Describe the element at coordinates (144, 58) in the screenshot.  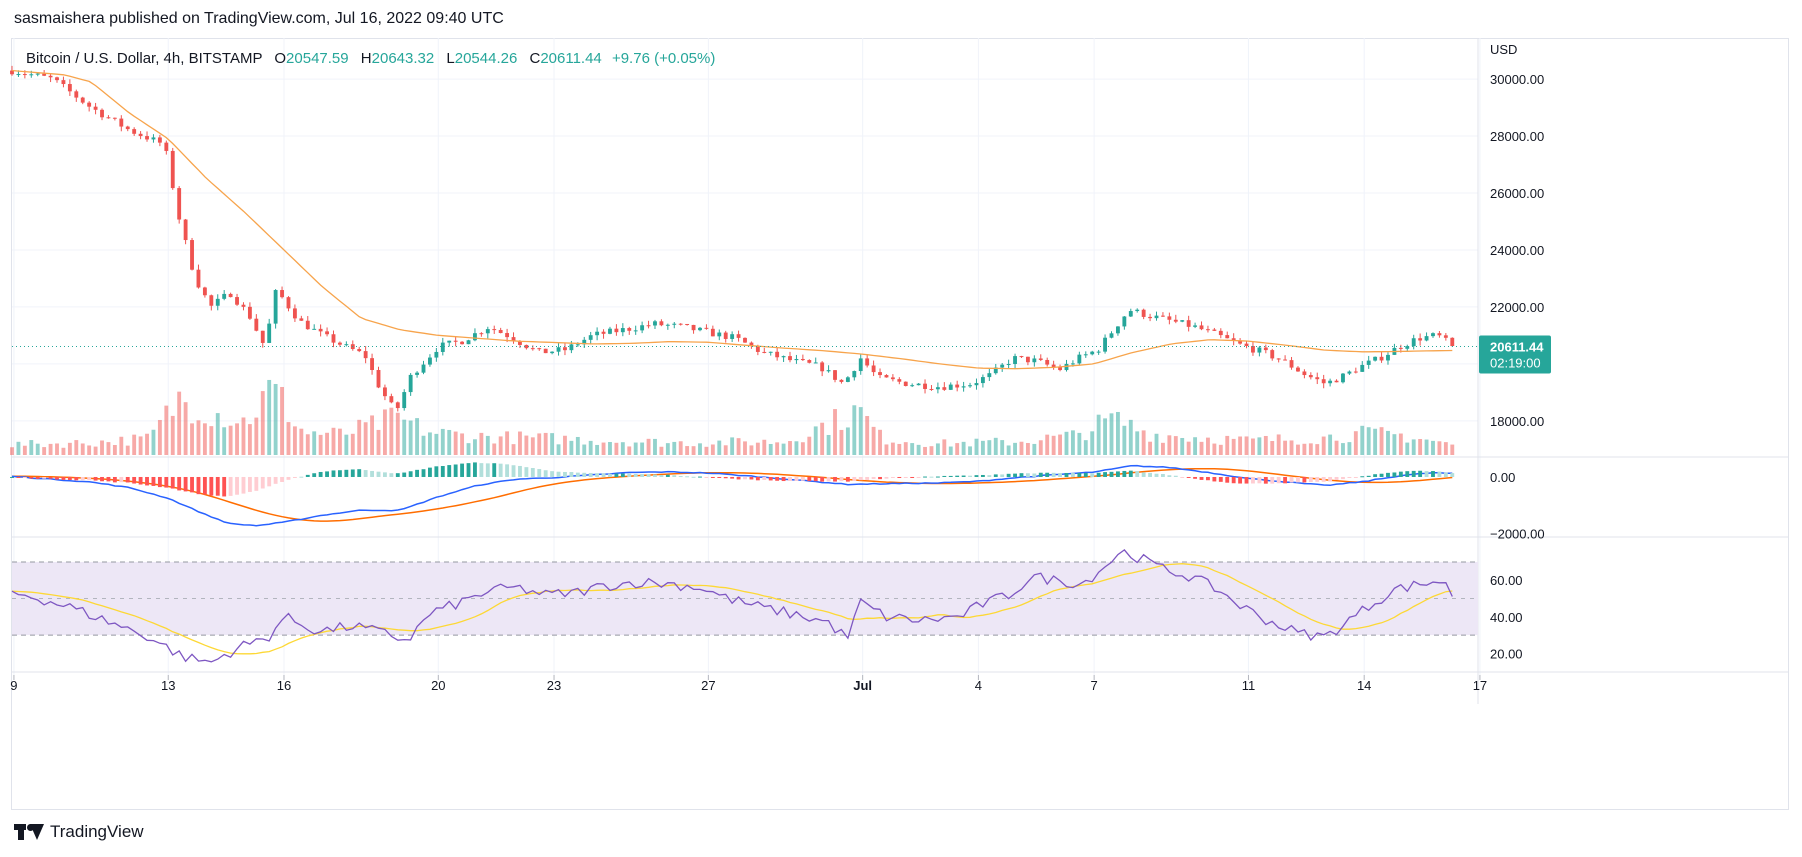
I see `symbol-title: Bitcoin / U.S. Dollar, 4h, BITSTAMP` at that location.